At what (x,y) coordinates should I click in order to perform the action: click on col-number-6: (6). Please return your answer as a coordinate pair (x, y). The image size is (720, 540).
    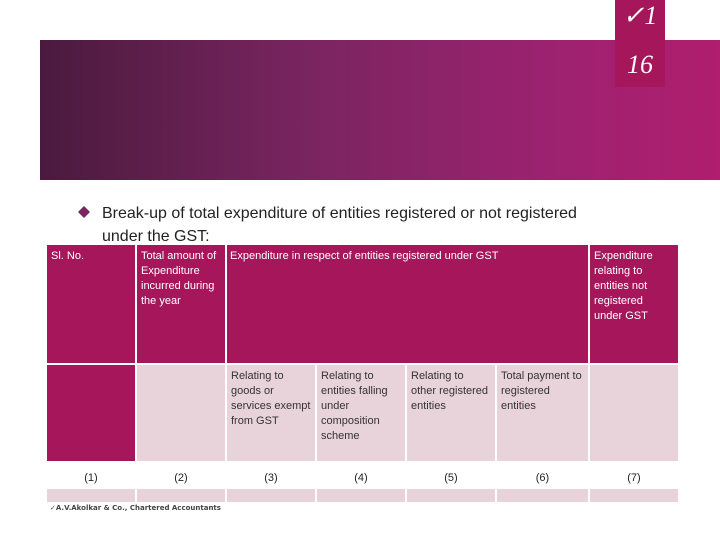
    Looking at the image, I should click on (542, 478).